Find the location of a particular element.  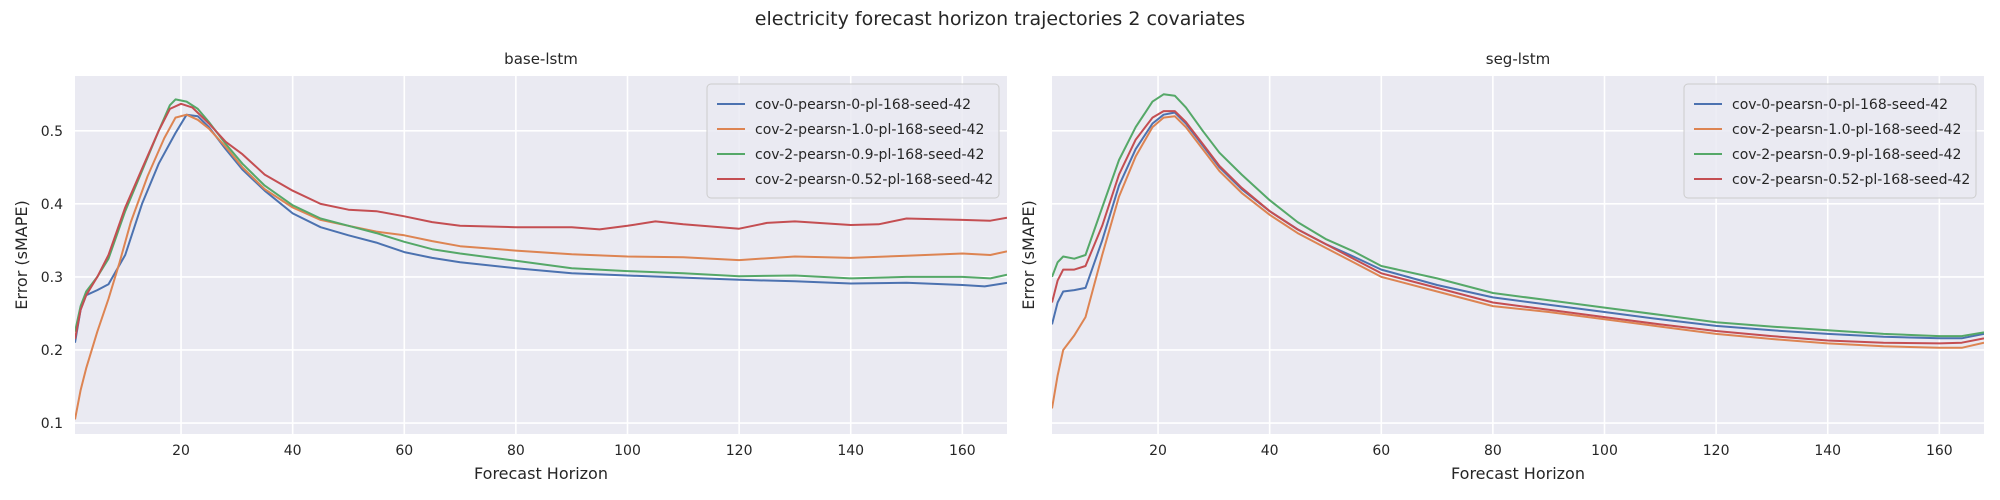

y-tick-label: 0.3 is located at coordinates (52, 278).